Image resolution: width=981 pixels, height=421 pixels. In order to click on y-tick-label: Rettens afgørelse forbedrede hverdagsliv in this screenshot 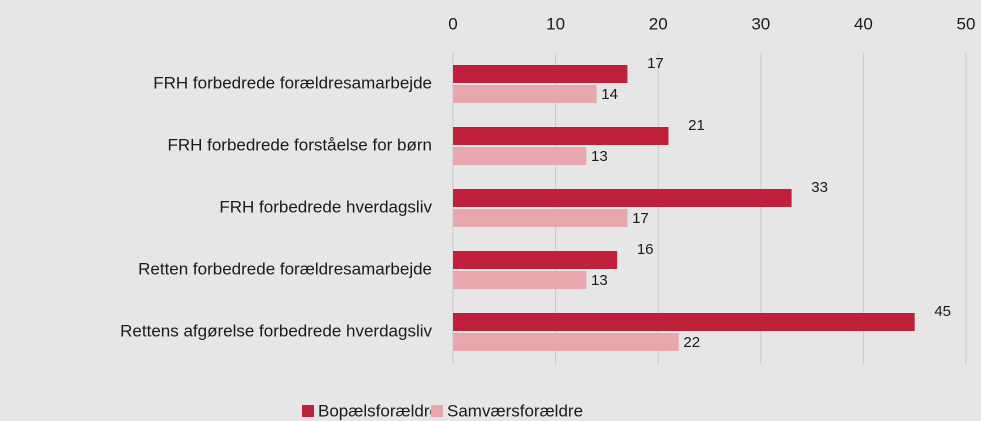, I will do `click(276, 330)`.